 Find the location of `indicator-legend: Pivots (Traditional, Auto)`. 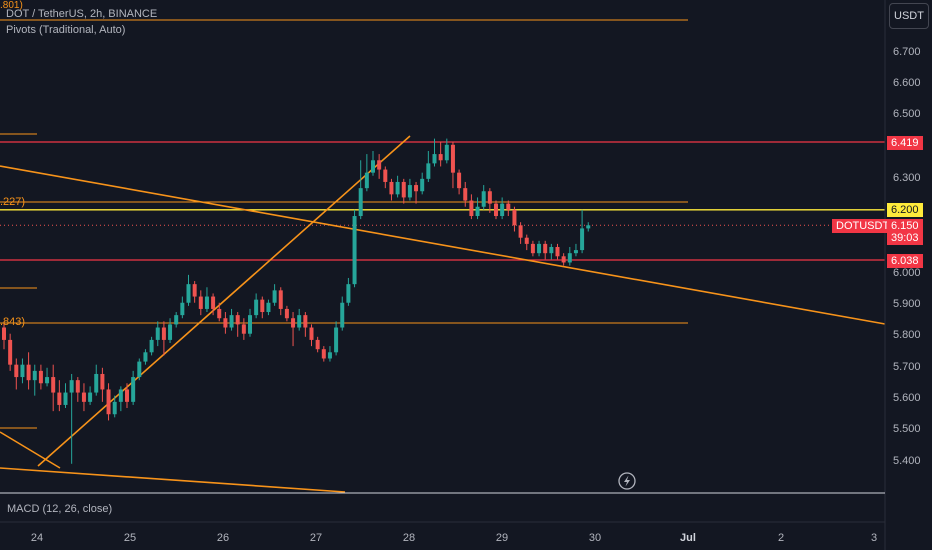

indicator-legend: Pivots (Traditional, Auto) is located at coordinates (66, 30).